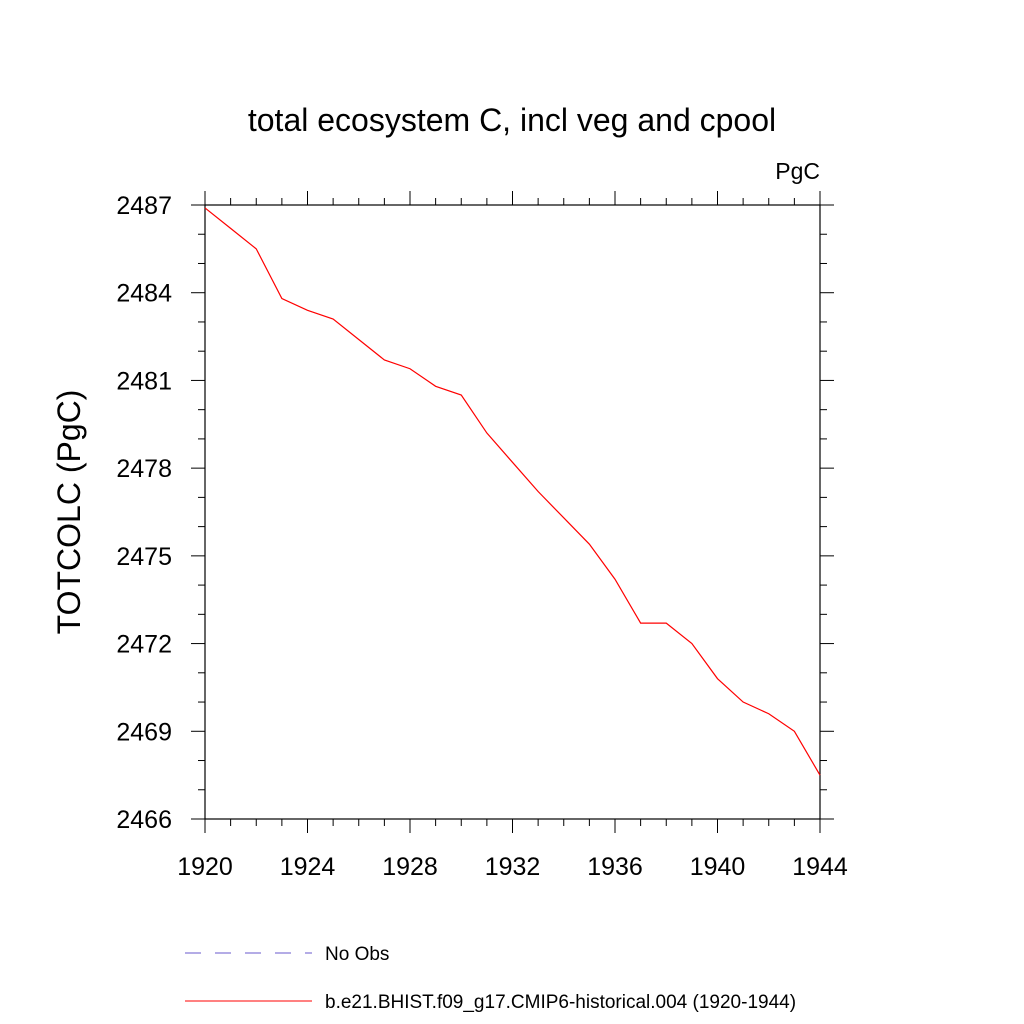 Image resolution: width=1024 pixels, height=1024 pixels. Describe the element at coordinates (144, 557) in the screenshot. I see `y-tick-label: 2475` at that location.